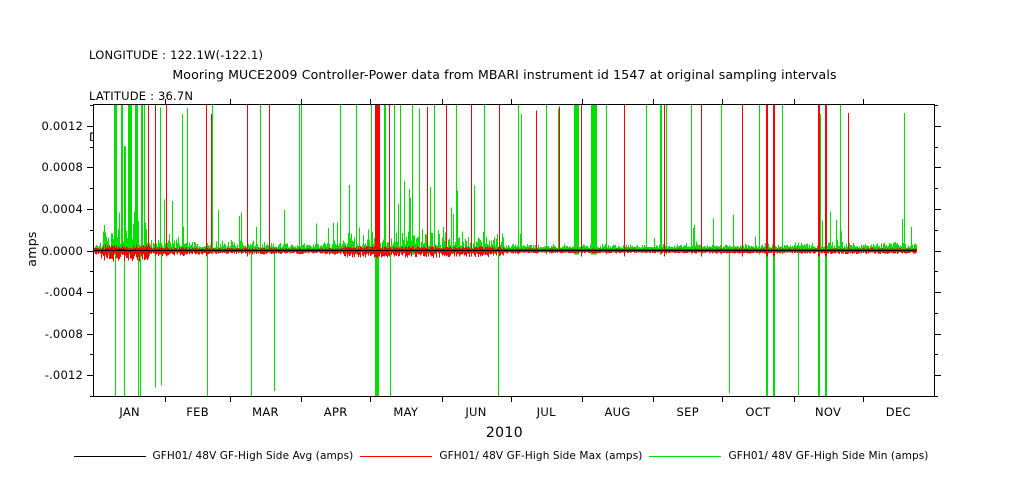  Describe the element at coordinates (265, 412) in the screenshot. I see `x-tick-label: MAR` at that location.